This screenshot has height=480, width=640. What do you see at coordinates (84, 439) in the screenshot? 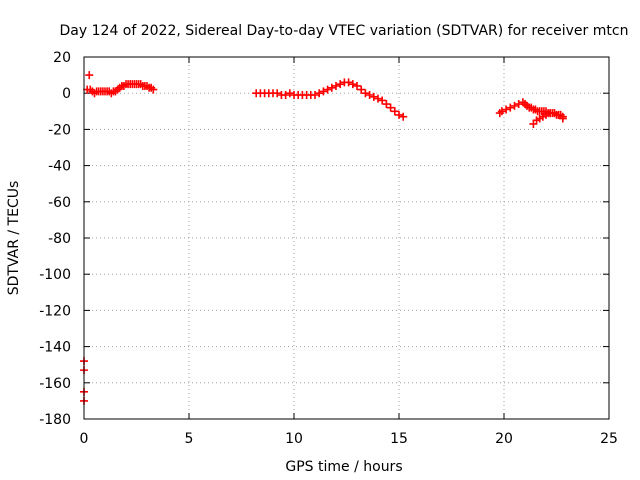
I see `x-tick-label: 0` at bounding box center [84, 439].